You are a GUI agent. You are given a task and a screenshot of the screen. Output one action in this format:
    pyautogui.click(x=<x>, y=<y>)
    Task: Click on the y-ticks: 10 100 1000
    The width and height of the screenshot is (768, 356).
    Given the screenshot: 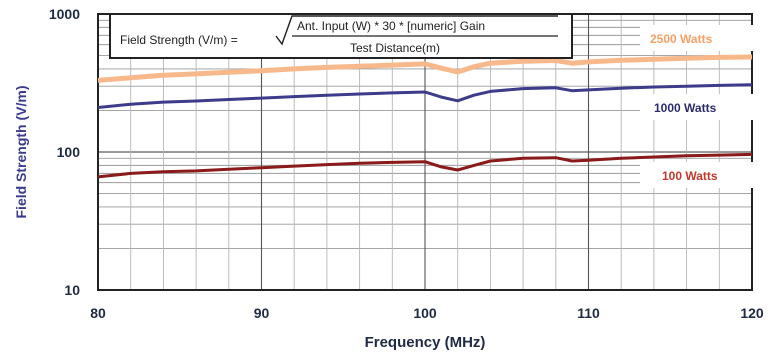 What is the action you would take?
    pyautogui.click(x=64, y=152)
    